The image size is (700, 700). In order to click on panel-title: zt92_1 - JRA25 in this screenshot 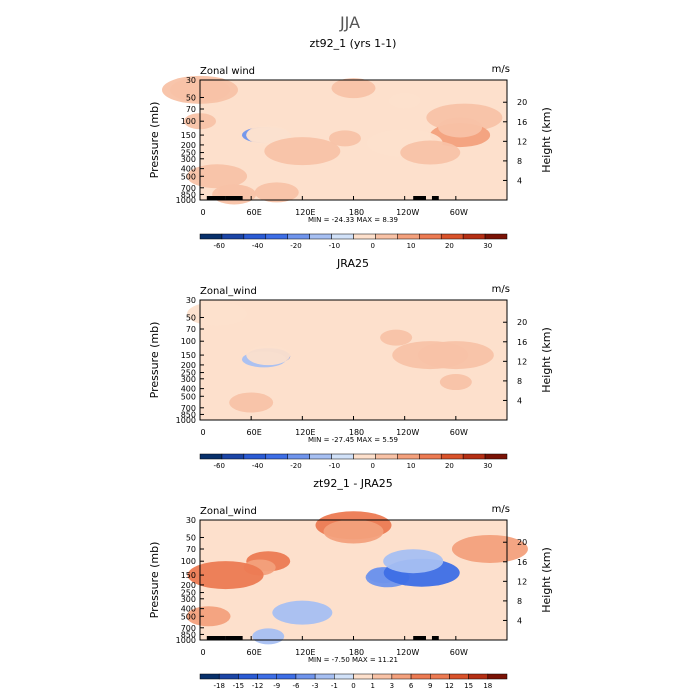, I will do `click(353, 483)`.